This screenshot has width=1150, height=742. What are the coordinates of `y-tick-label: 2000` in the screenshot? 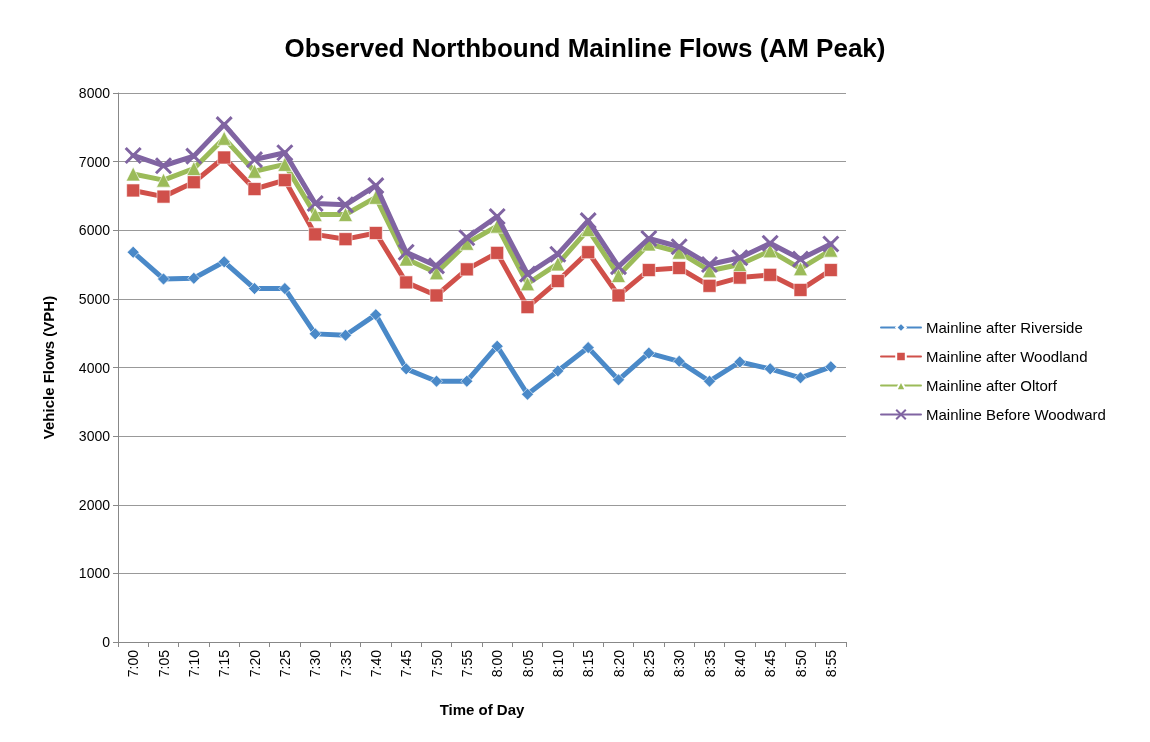 It's located at (94, 504).